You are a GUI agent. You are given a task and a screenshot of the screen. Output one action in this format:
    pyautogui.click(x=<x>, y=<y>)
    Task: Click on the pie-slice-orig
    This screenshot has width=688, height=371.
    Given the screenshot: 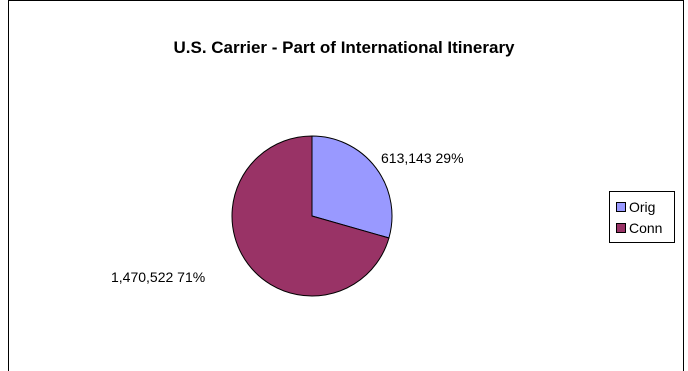 What is the action you would take?
    pyautogui.click(x=352, y=187)
    